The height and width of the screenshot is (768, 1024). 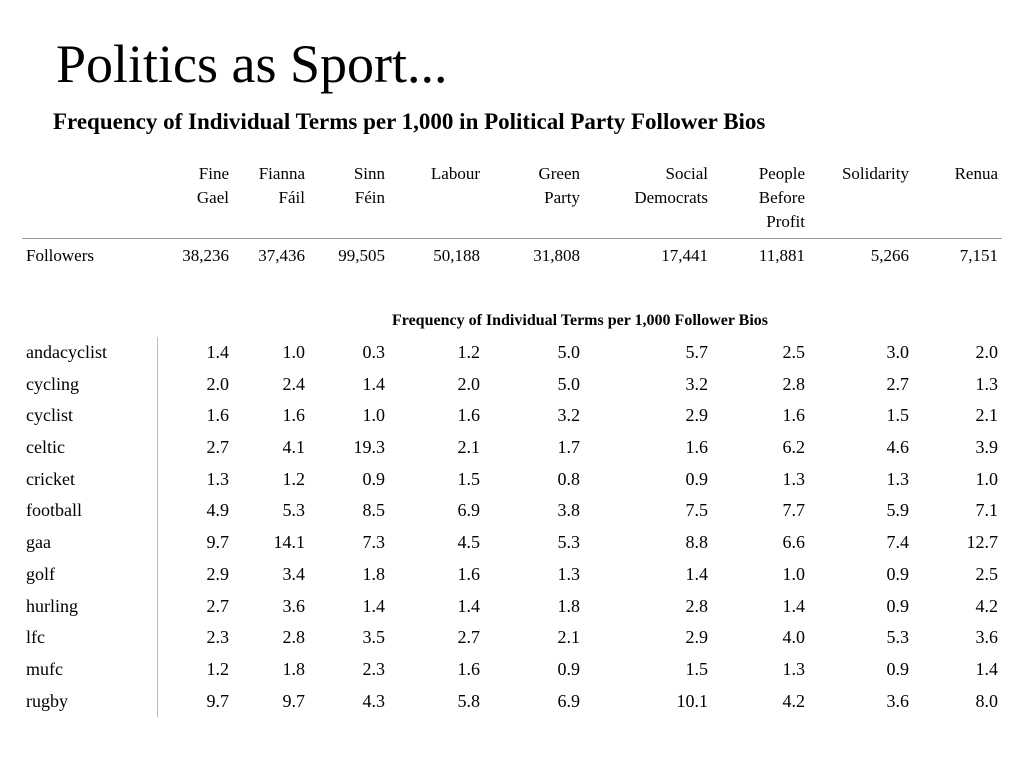 What do you see at coordinates (785, 221) in the screenshot?
I see `column-header-line: Profit` at bounding box center [785, 221].